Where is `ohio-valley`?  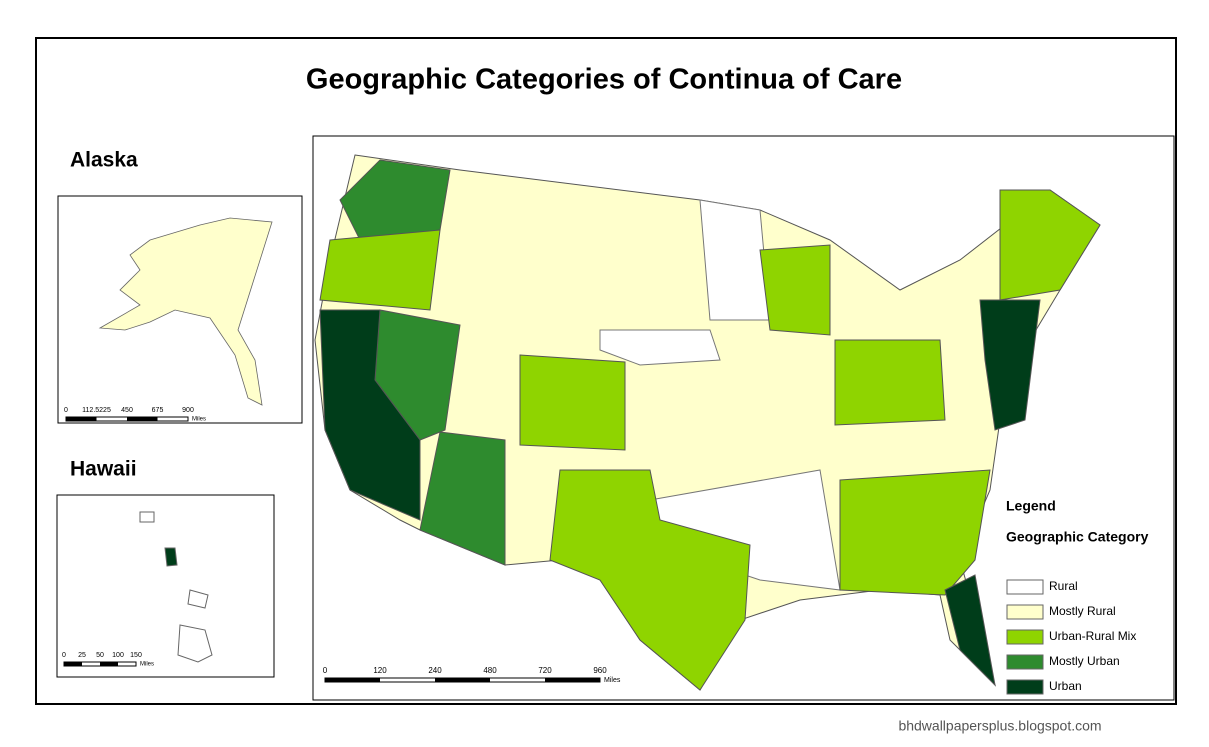
ohio-valley is located at coordinates (890, 382).